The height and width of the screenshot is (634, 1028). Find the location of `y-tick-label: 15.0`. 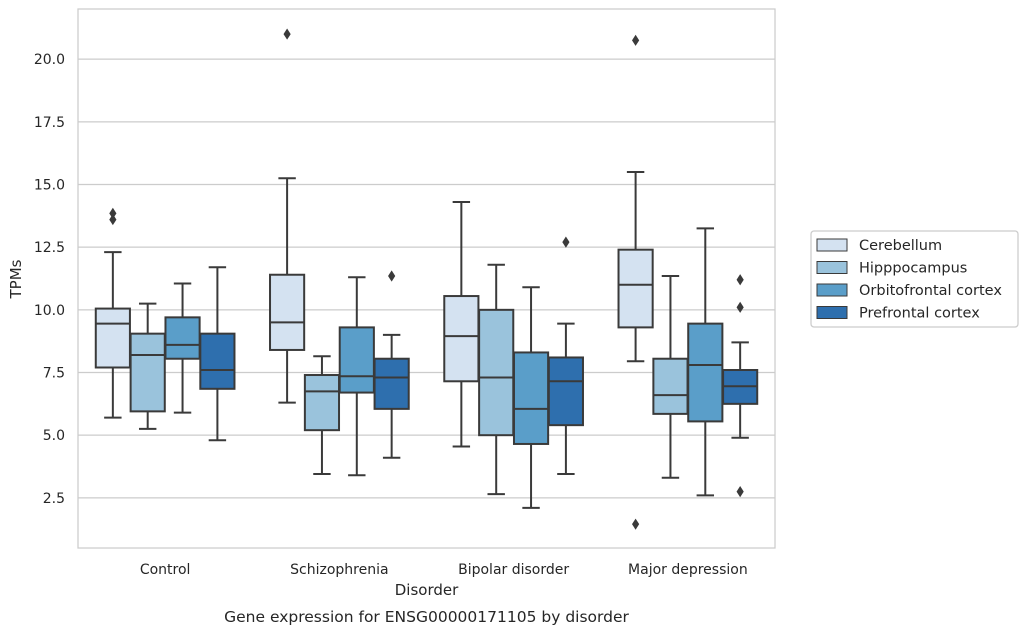

y-tick-label: 15.0 is located at coordinates (49, 185).